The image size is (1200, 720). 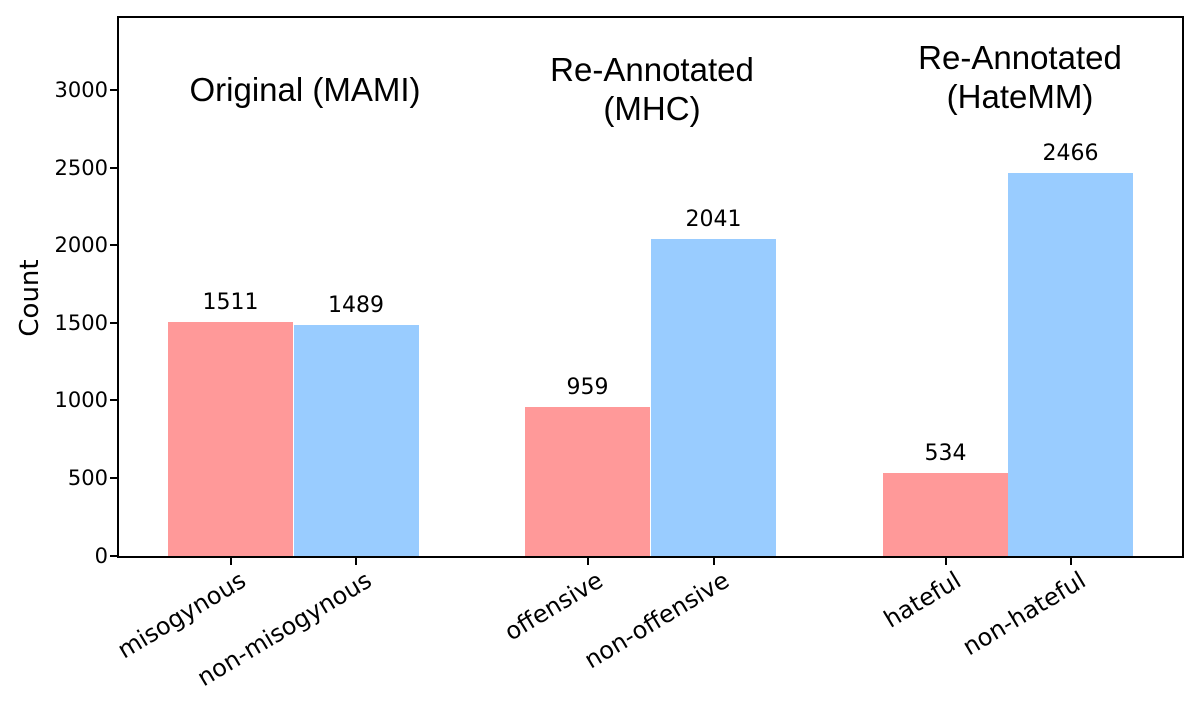 I want to click on x-tick-label: non-hateful, so click(x=1024, y=614).